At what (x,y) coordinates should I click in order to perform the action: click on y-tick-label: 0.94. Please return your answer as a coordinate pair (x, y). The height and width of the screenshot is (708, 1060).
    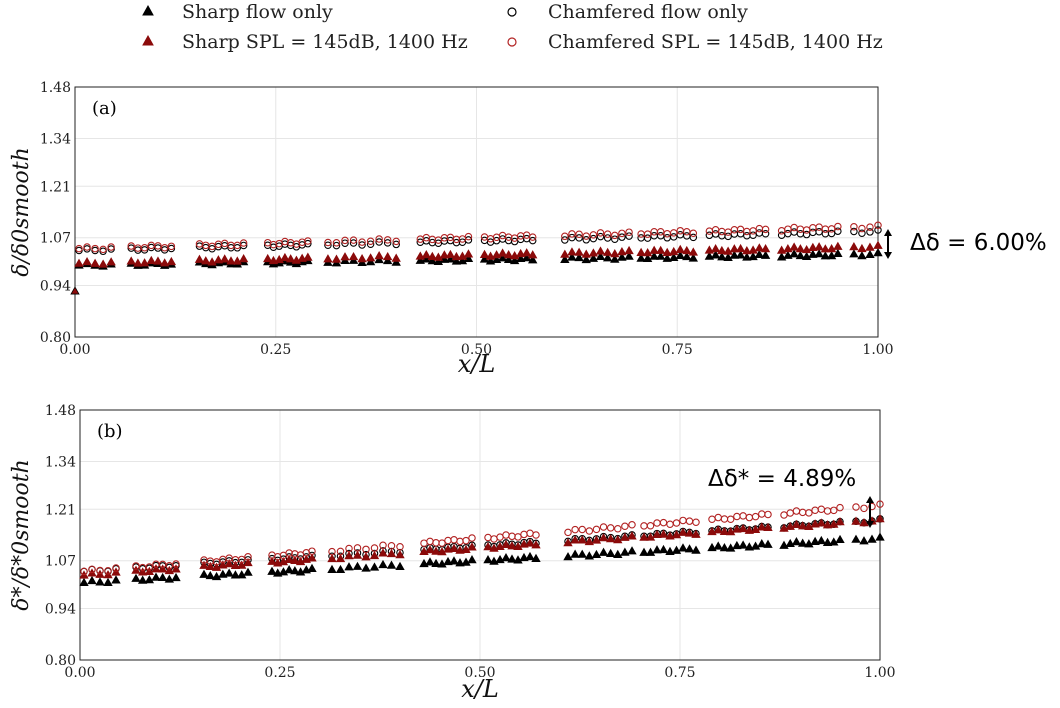
    Looking at the image, I should click on (60, 610).